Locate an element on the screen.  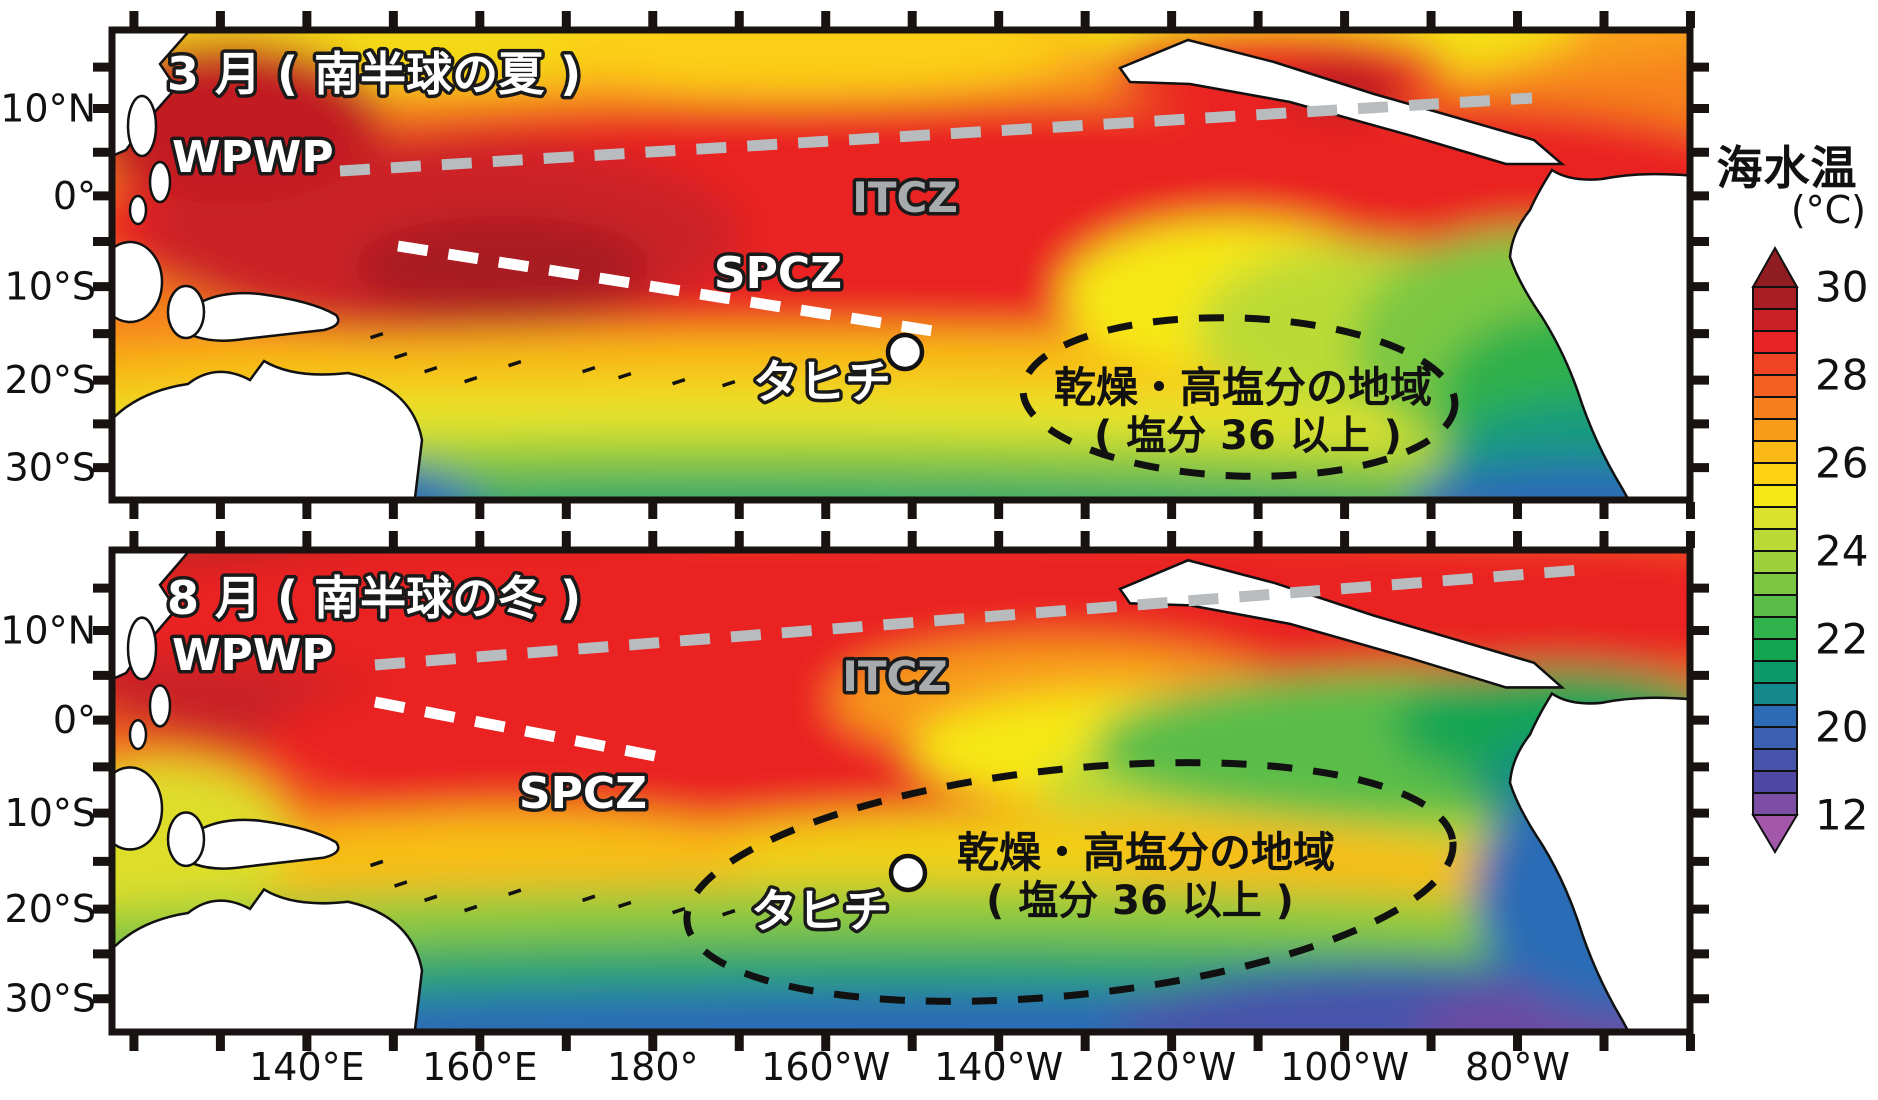
lon-label: 100°W is located at coordinates (1344, 1067).